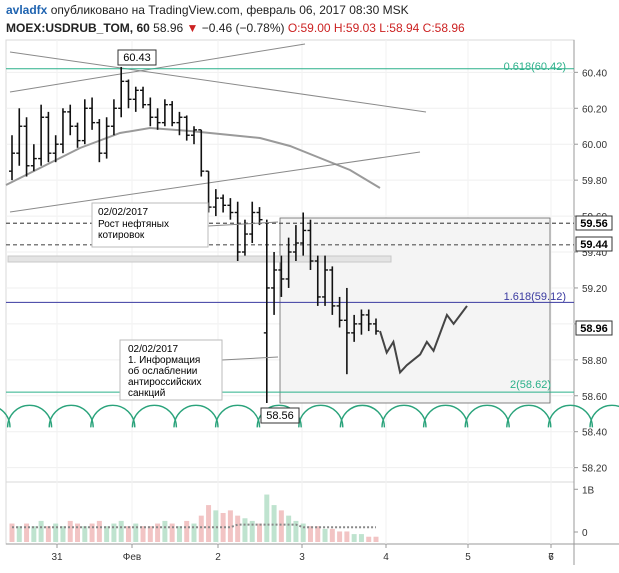 The height and width of the screenshot is (573, 619). I want to click on moving-average, so click(193, 157).